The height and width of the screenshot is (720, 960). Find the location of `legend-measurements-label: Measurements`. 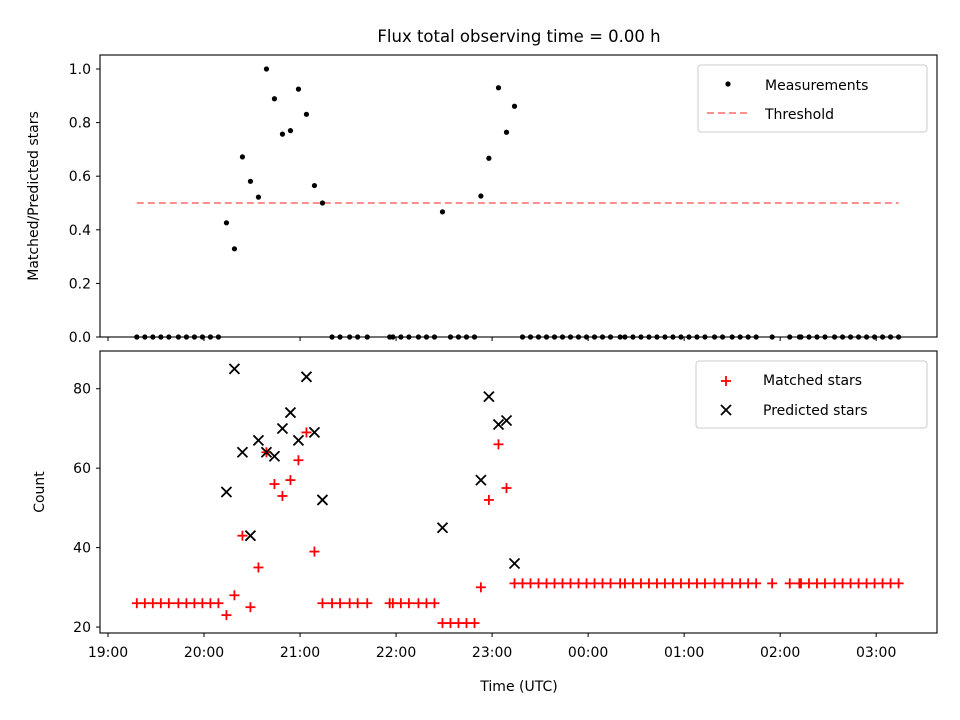

legend-measurements-label: Measurements is located at coordinates (816, 86).